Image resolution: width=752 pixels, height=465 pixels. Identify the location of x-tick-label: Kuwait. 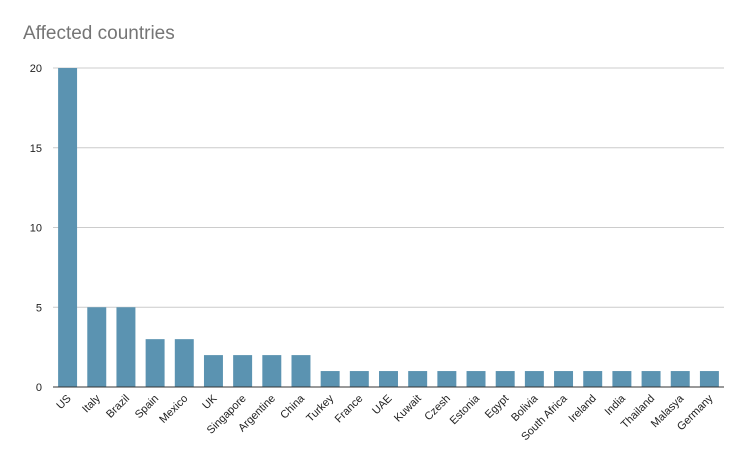
(408, 409).